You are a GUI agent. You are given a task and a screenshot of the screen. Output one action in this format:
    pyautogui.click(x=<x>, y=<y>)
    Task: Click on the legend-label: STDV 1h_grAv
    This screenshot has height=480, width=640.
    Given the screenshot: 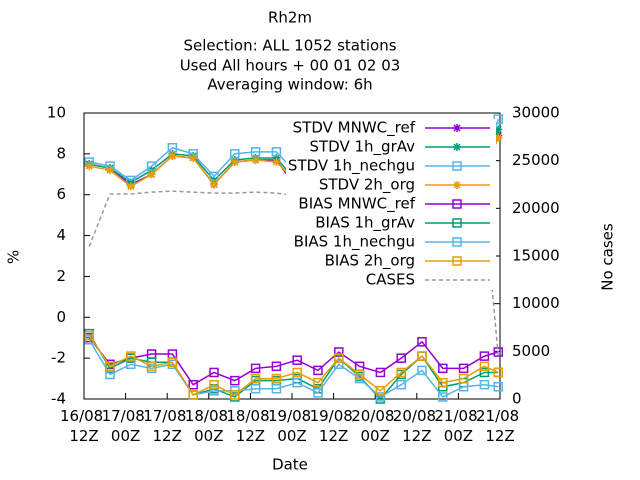 What is the action you would take?
    pyautogui.click(x=363, y=147)
    